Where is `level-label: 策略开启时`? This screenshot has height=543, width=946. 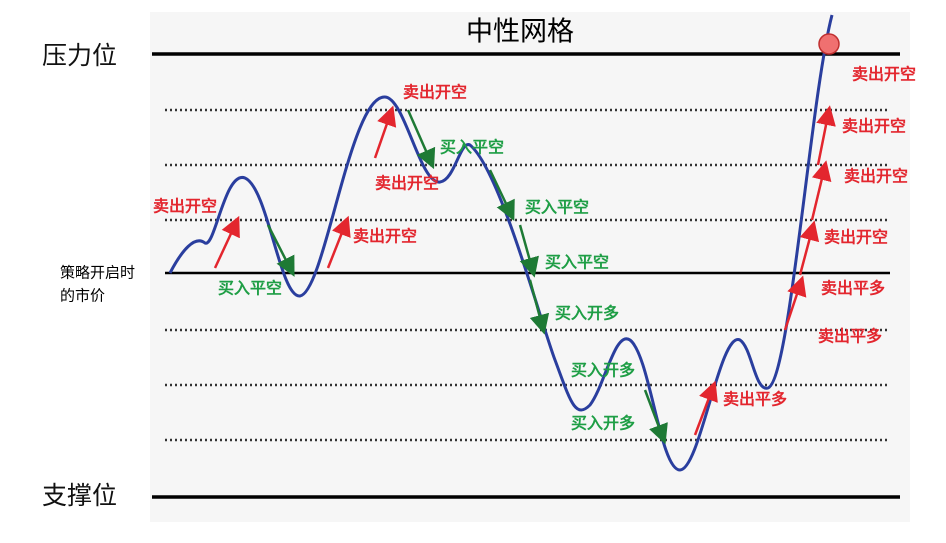 level-label: 策略开启时 is located at coordinates (97, 273).